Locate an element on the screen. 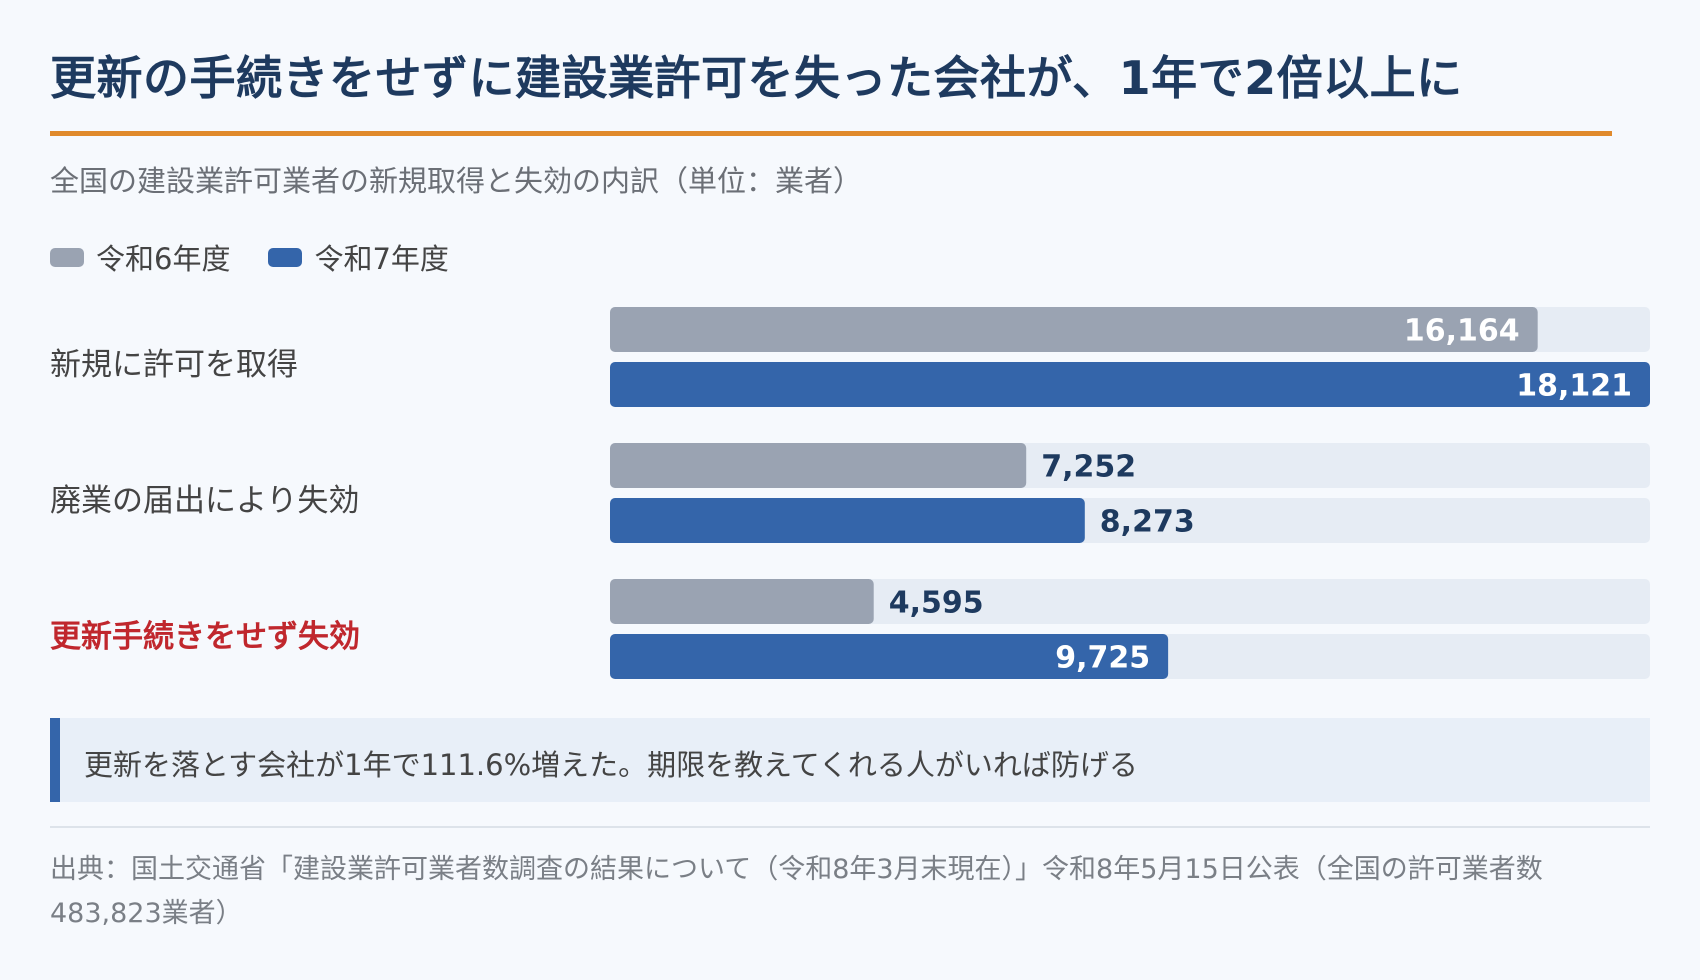 This screenshot has height=980, width=1700. legend-swatch-r6 is located at coordinates (67, 257).